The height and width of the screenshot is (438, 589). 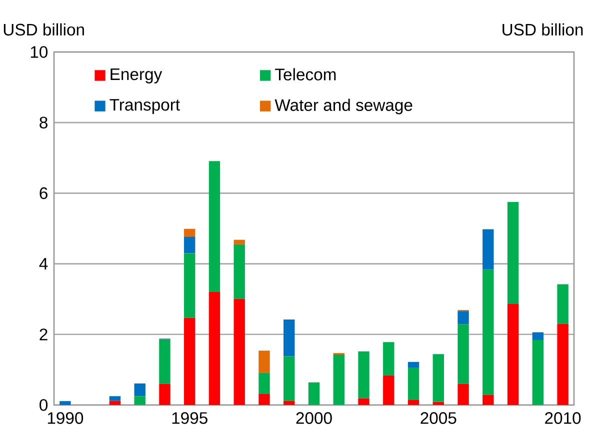 I want to click on y-tick-label: 0, so click(x=44, y=405).